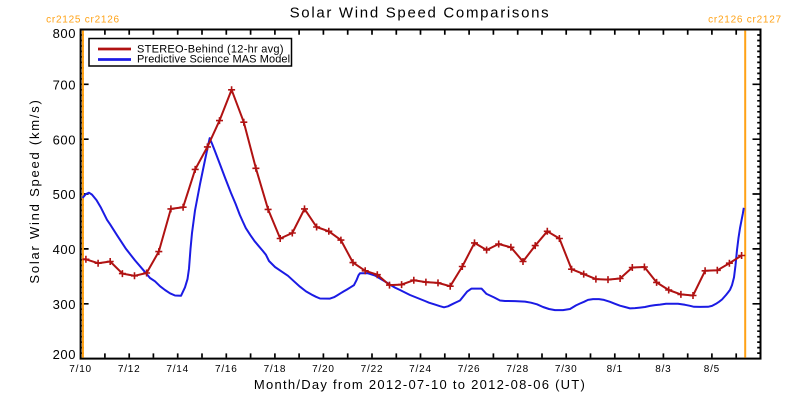 The width and height of the screenshot is (800, 400). I want to click on svg-text: 7/30, so click(566, 369).